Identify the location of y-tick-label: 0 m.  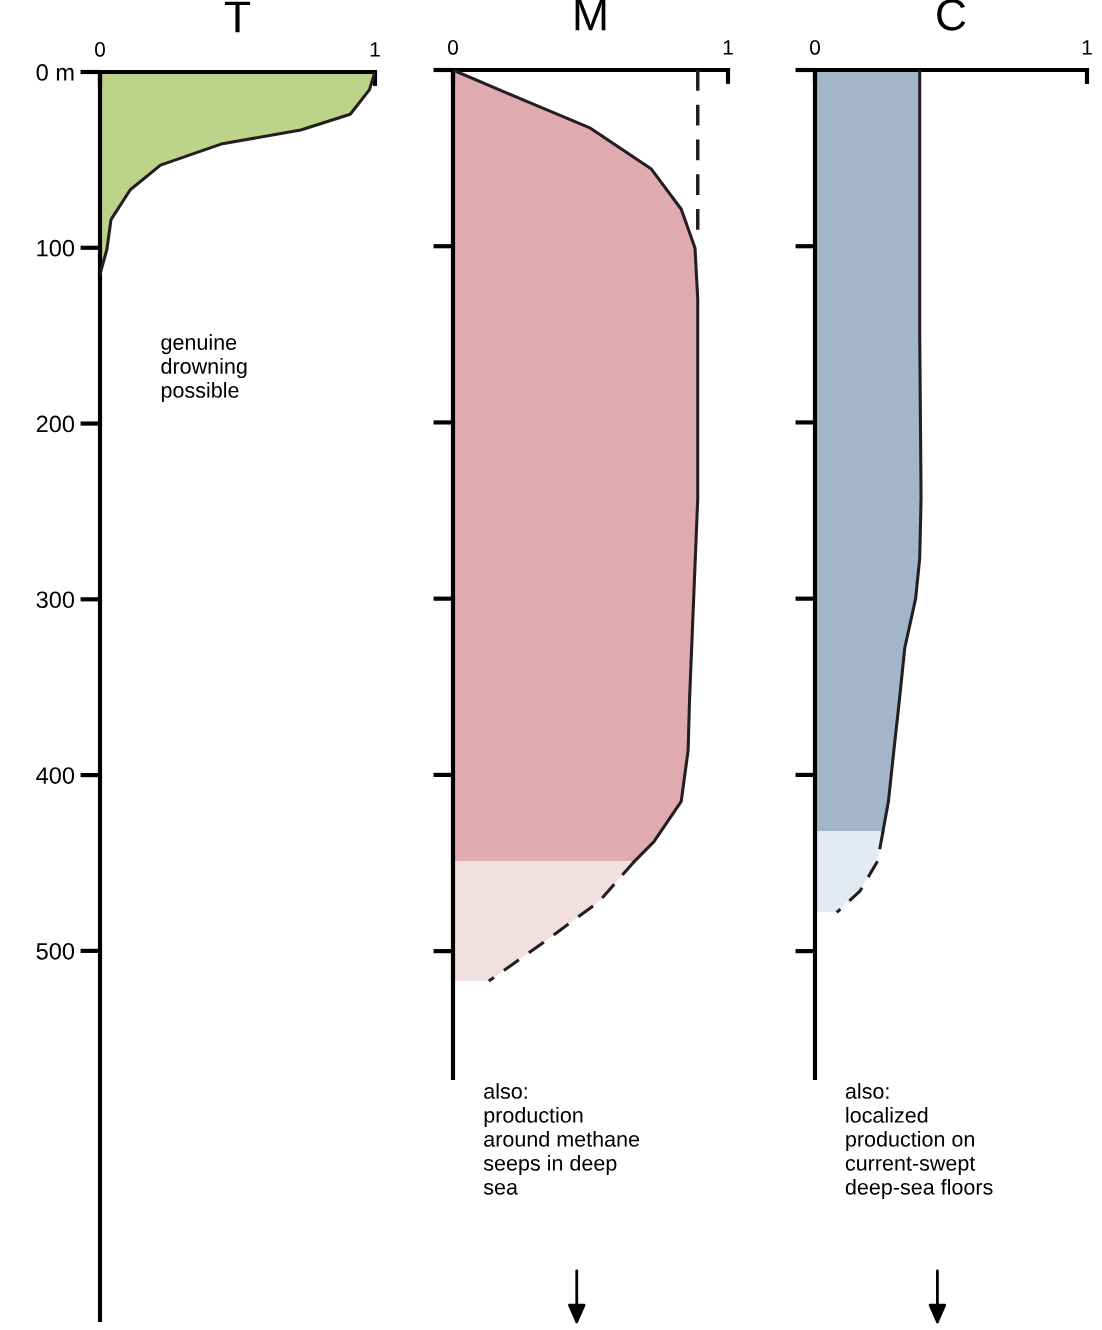
(55, 72).